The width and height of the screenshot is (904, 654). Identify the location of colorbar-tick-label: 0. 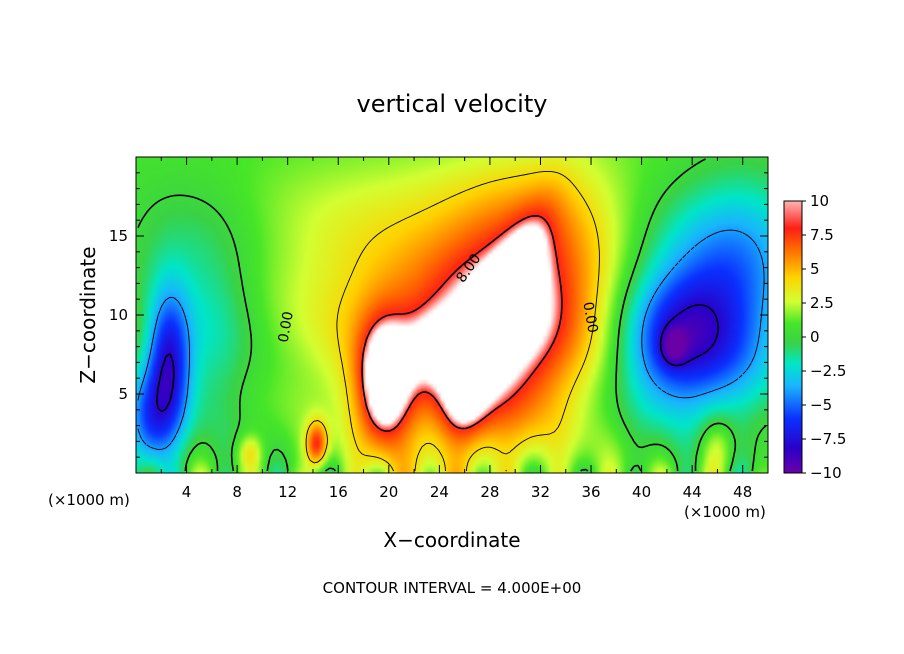
(815, 337).